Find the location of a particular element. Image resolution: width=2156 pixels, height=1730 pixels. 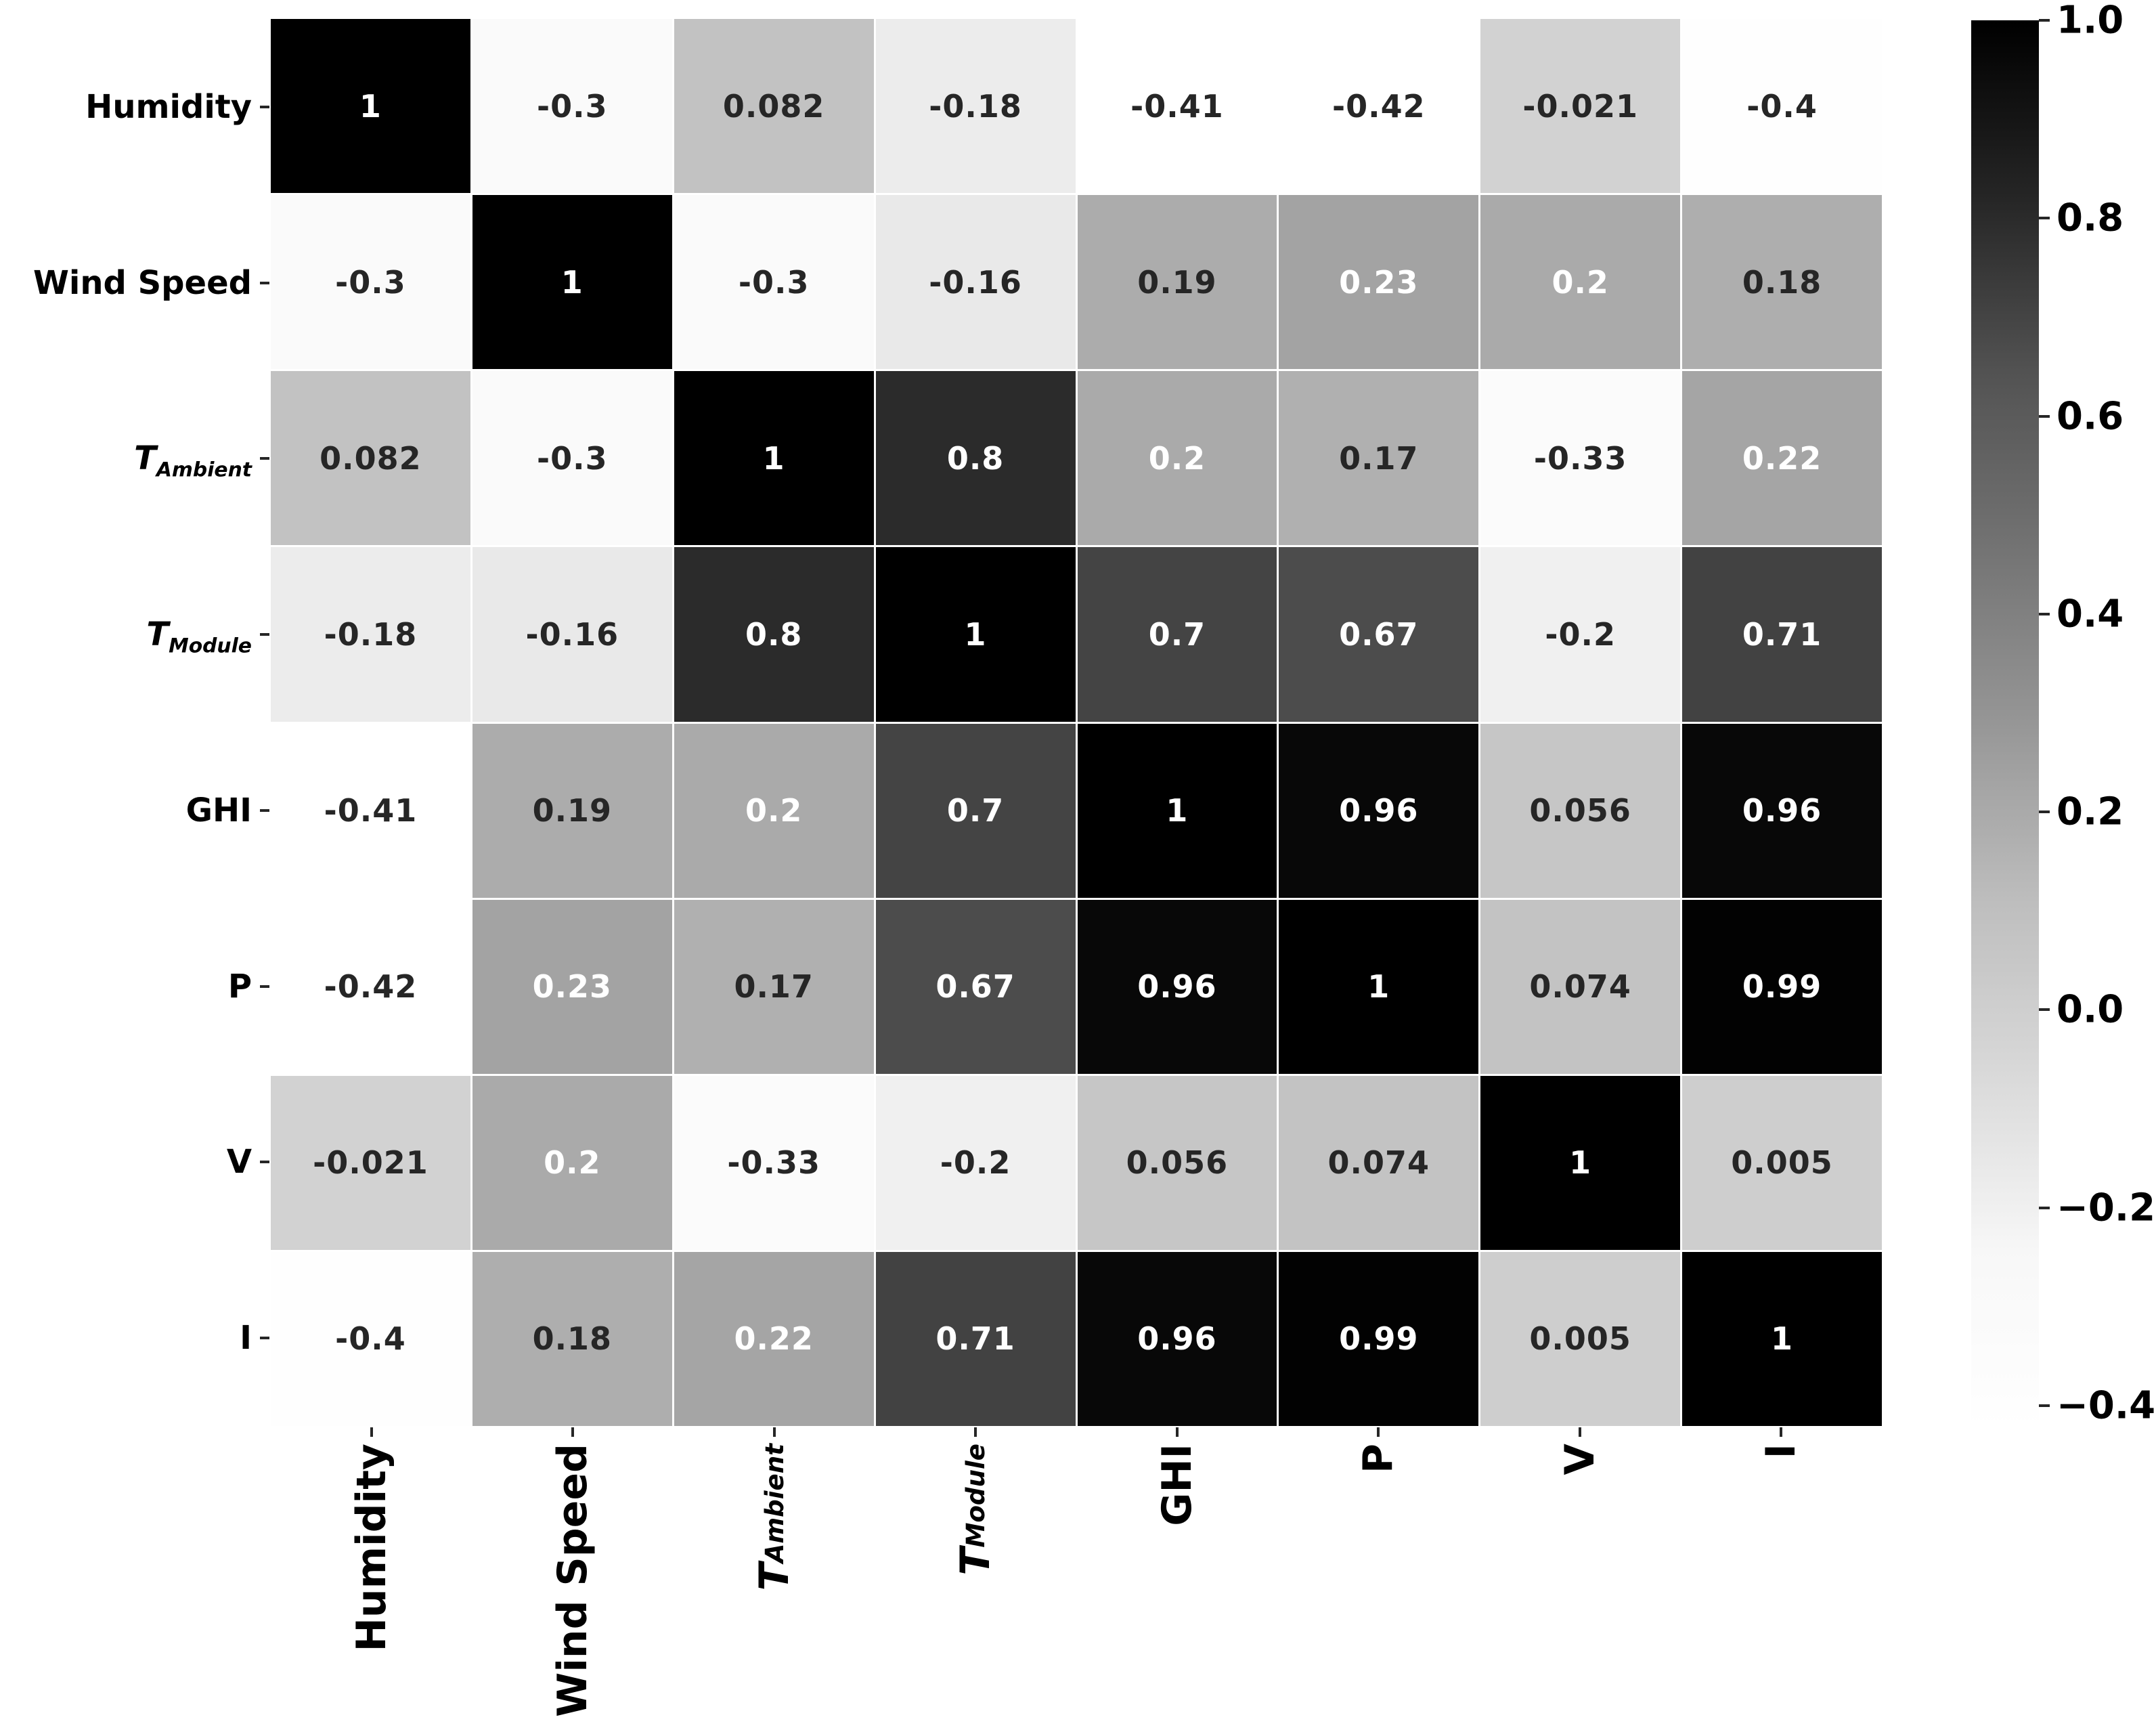

heatmap-cell: -0.3 is located at coordinates (774, 282).